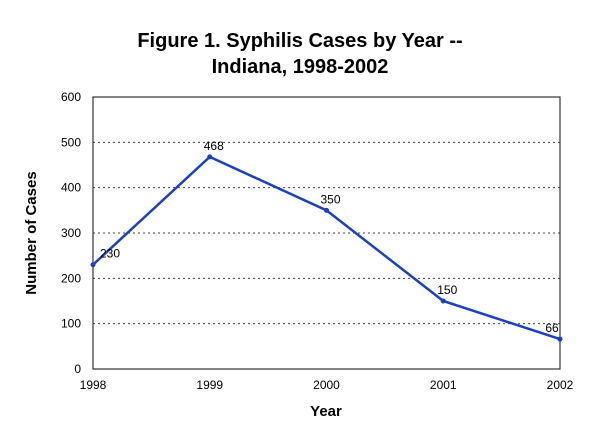  I want to click on x-tick-label: 1999, so click(209, 385).